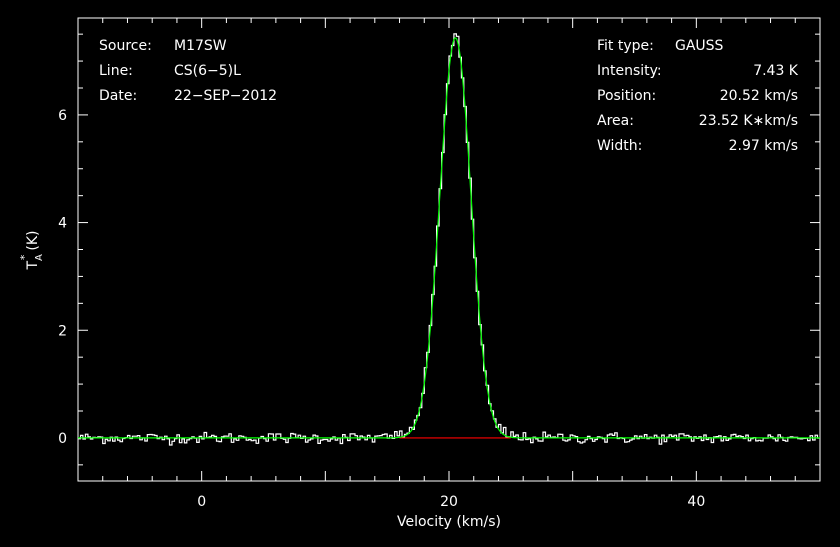 The image size is (840, 547). I want to click on info-label: Intensity:, so click(629, 71).